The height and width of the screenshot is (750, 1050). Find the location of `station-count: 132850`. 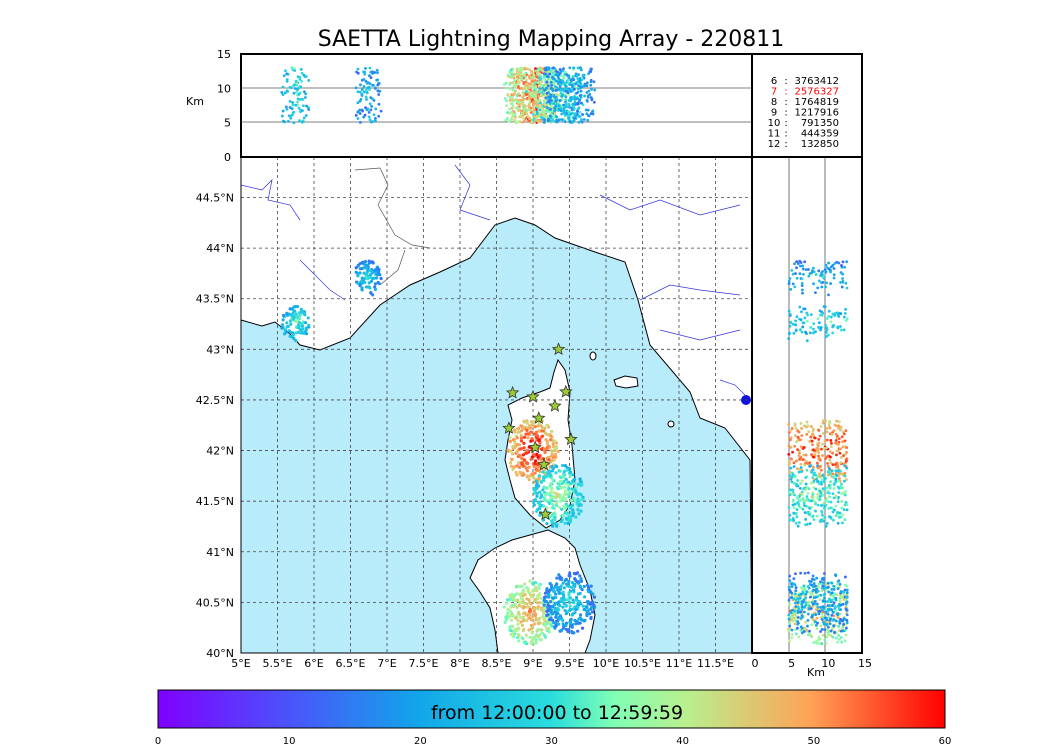

station-count: 132850 is located at coordinates (820, 144).